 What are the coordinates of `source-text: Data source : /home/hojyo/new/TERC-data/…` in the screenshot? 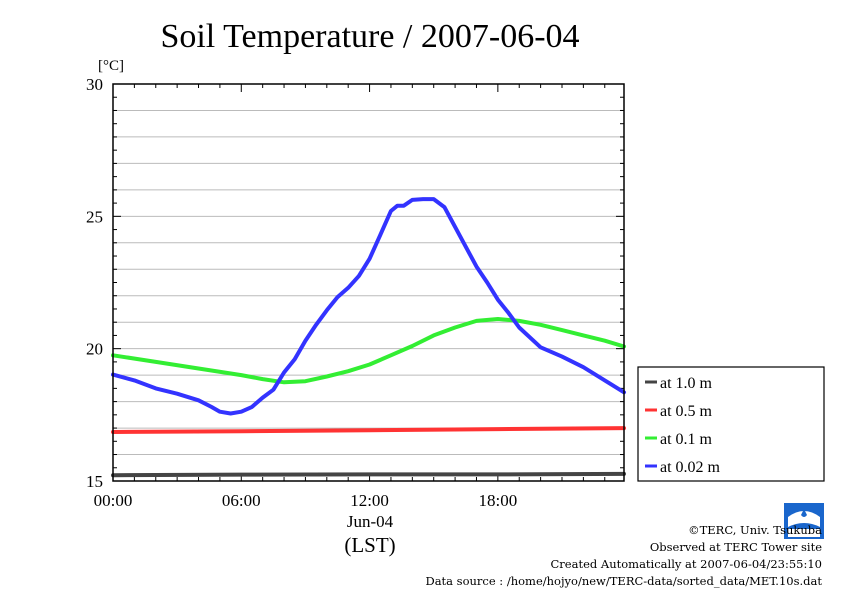 It's located at (623, 581).